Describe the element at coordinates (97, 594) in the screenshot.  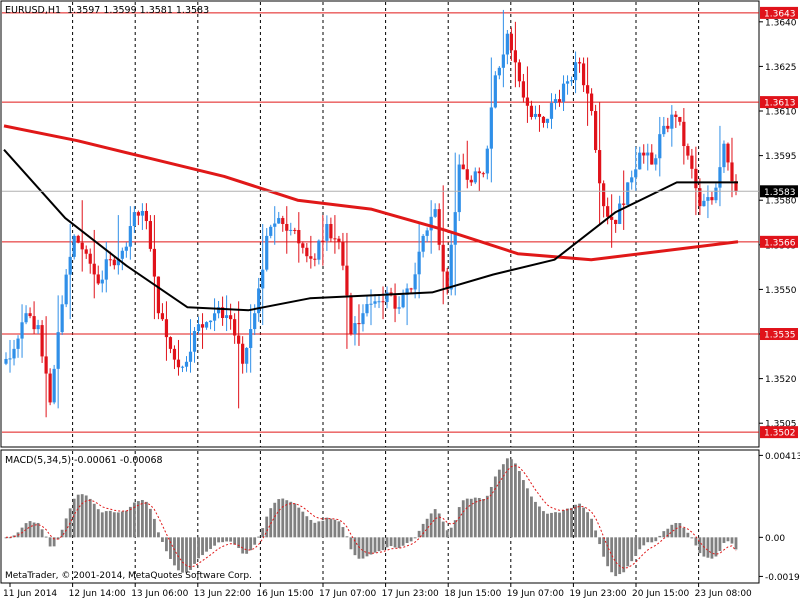
I see `time-label: 12 Jun 14:00` at that location.